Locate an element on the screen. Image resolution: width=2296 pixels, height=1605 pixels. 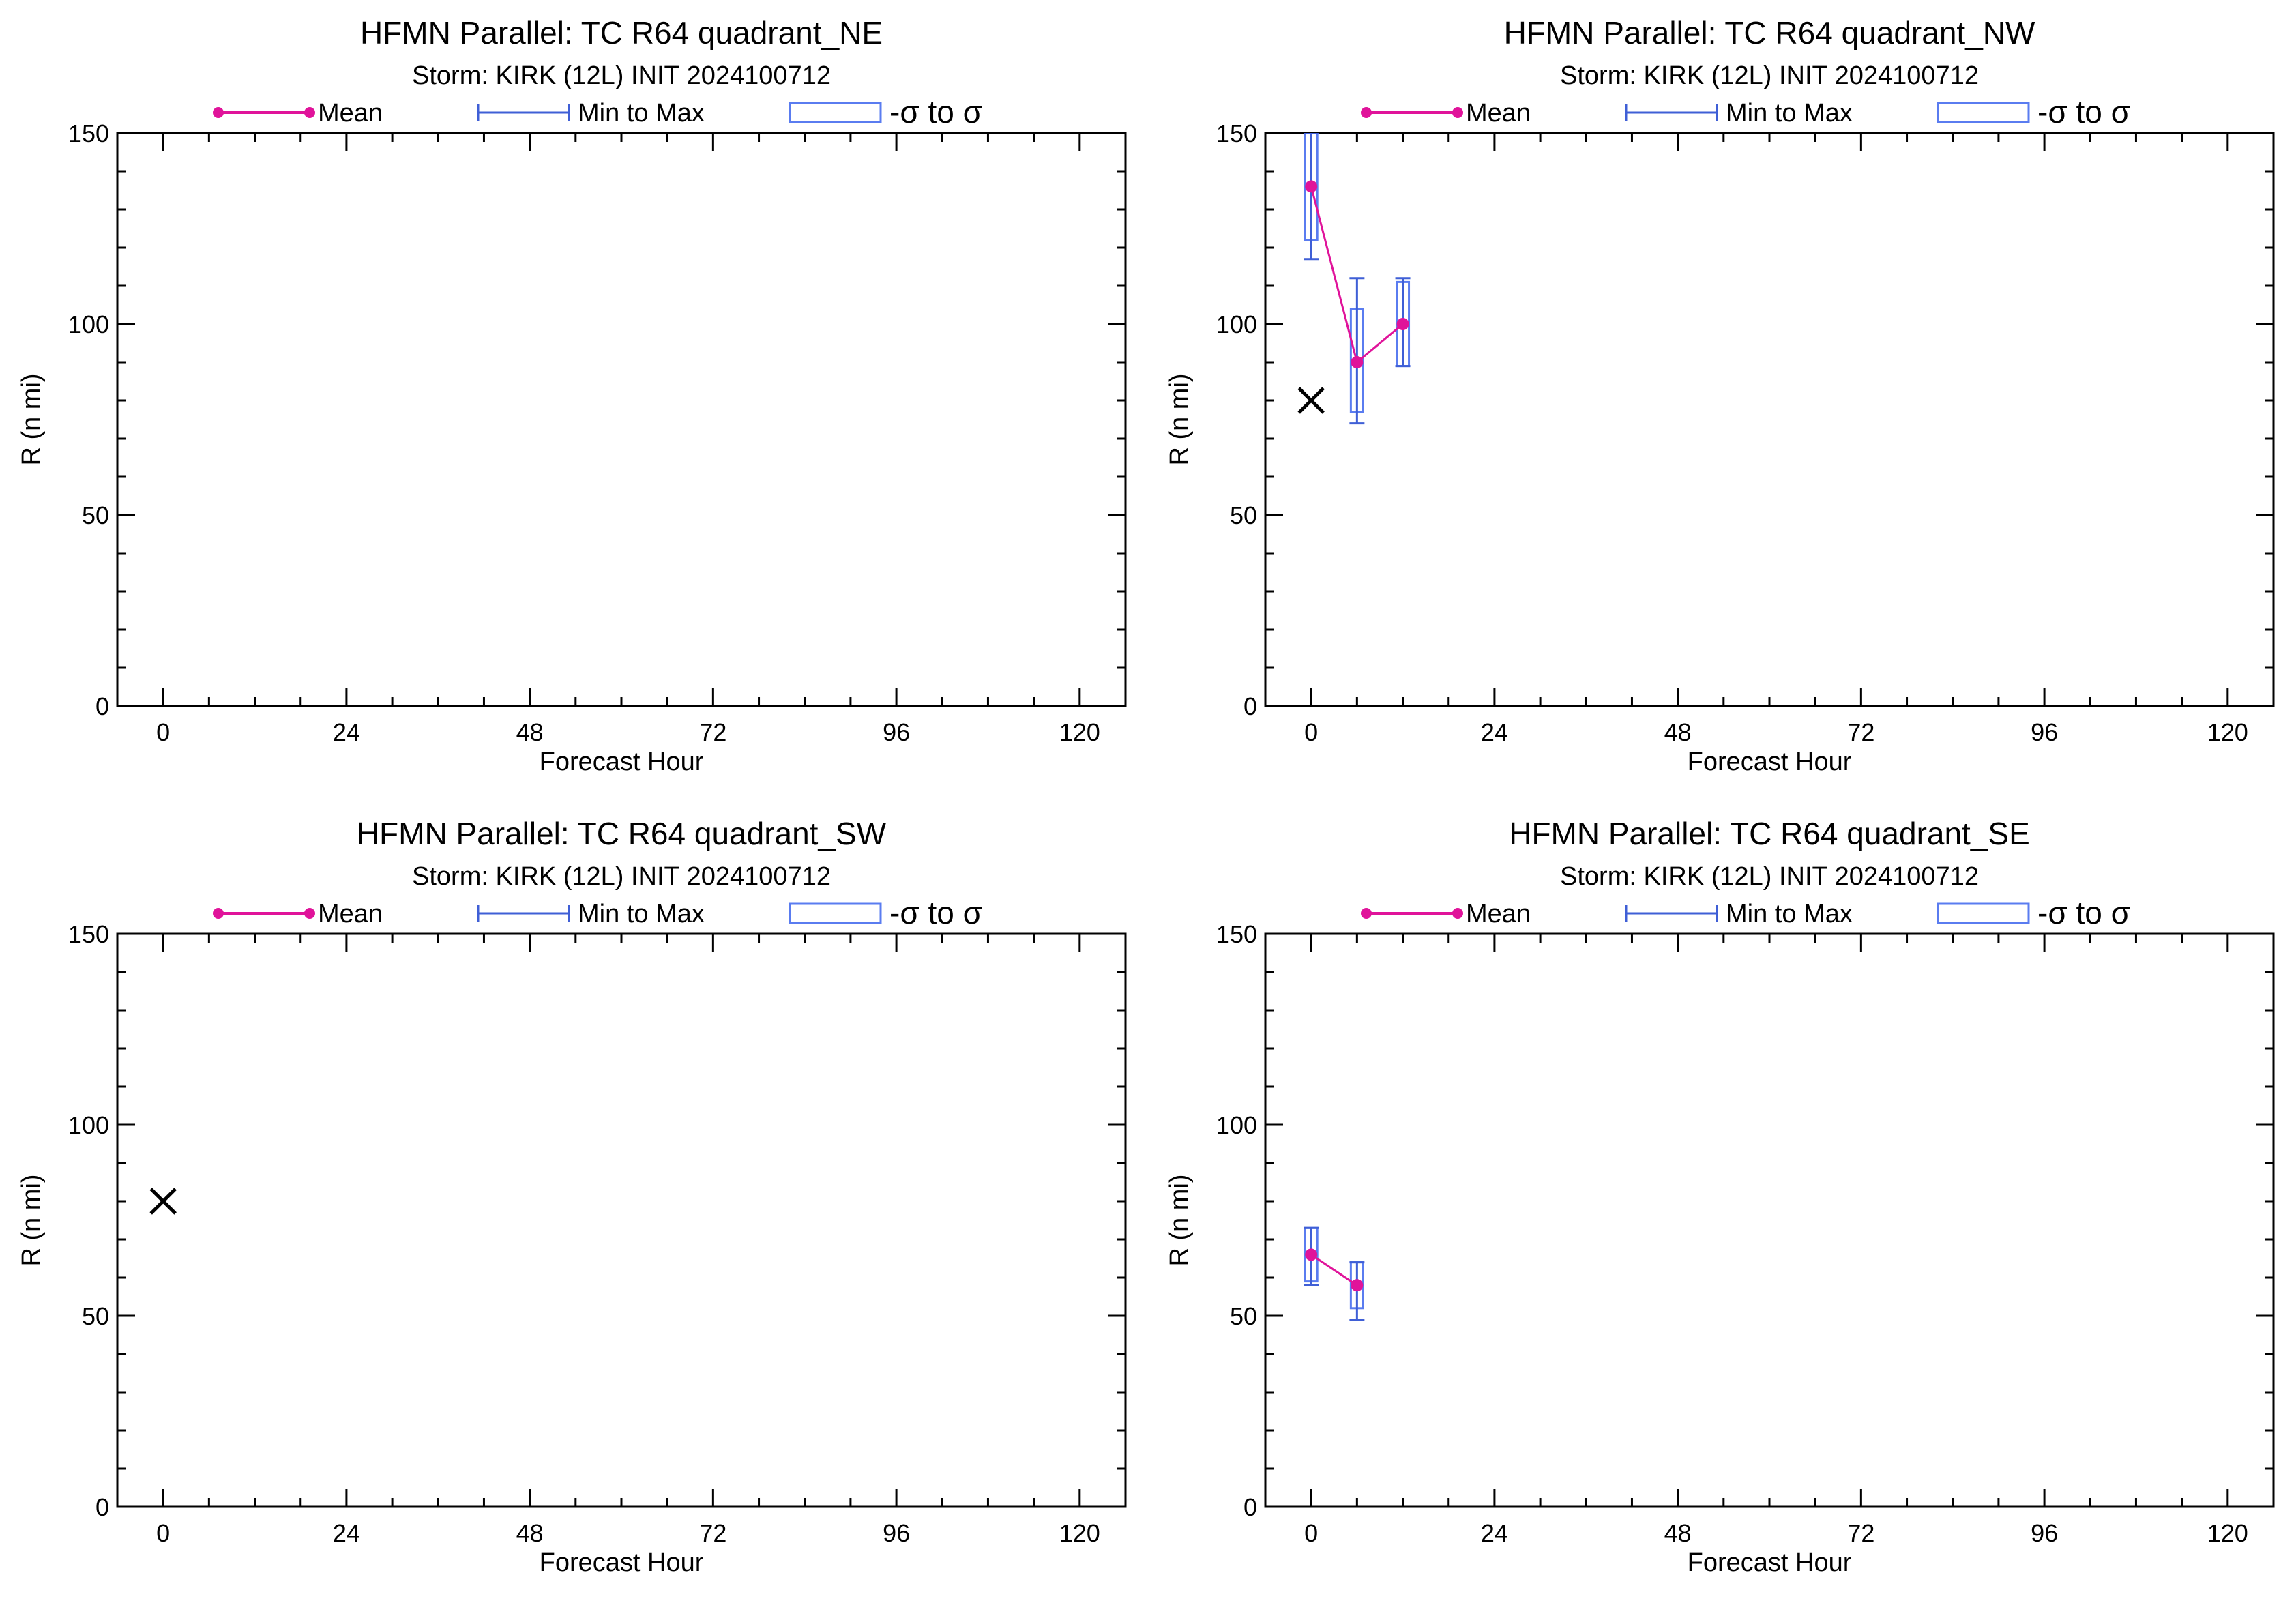
chart-title: HFMN Parallel: TC R64 quadrant_NW is located at coordinates (1769, 33).